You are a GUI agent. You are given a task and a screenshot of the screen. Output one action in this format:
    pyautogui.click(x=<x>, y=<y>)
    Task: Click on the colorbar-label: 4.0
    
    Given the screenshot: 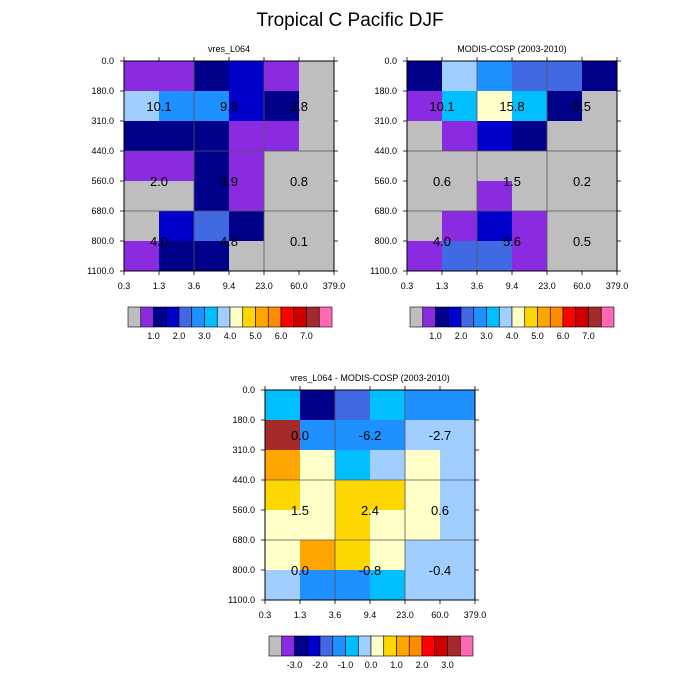 What is the action you would take?
    pyautogui.click(x=512, y=336)
    